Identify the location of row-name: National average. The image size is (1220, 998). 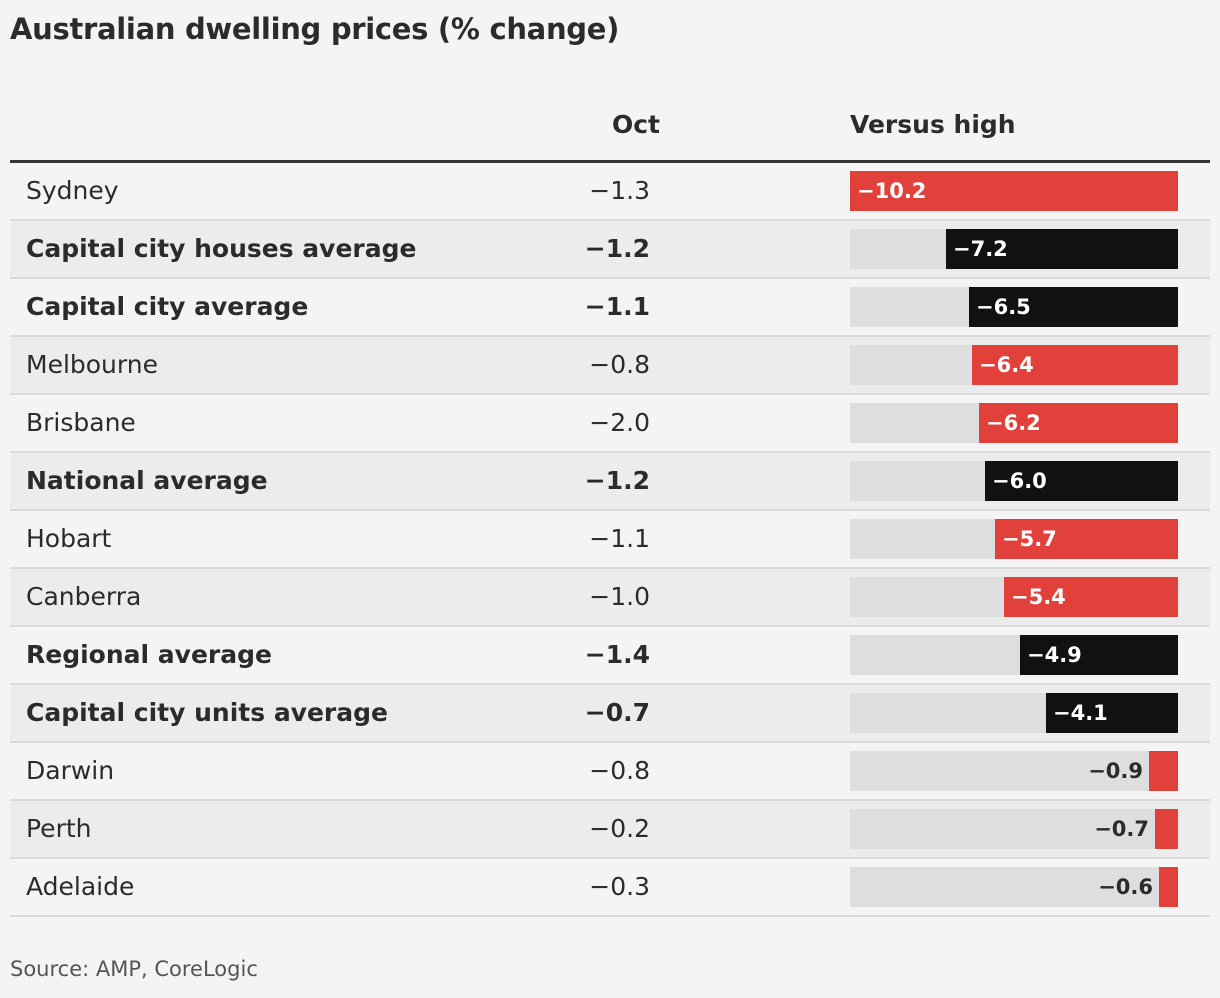
(147, 480).